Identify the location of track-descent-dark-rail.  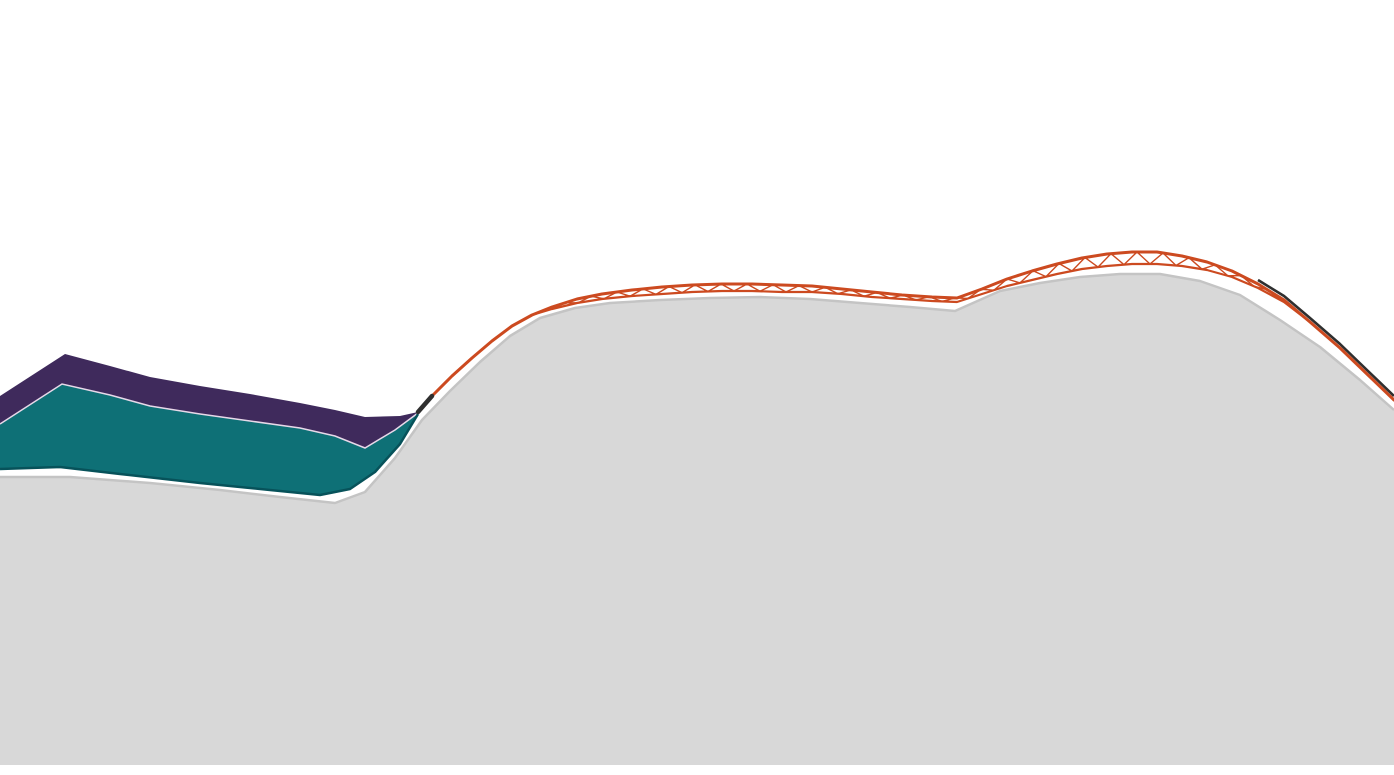
(1325, 337).